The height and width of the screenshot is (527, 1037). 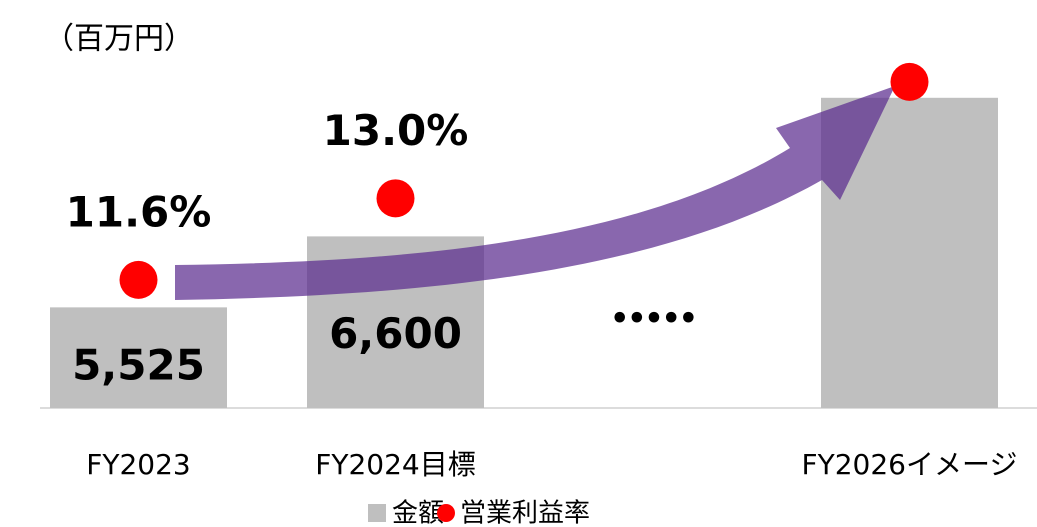 I want to click on ellipsis: •••••, so click(x=653, y=319).